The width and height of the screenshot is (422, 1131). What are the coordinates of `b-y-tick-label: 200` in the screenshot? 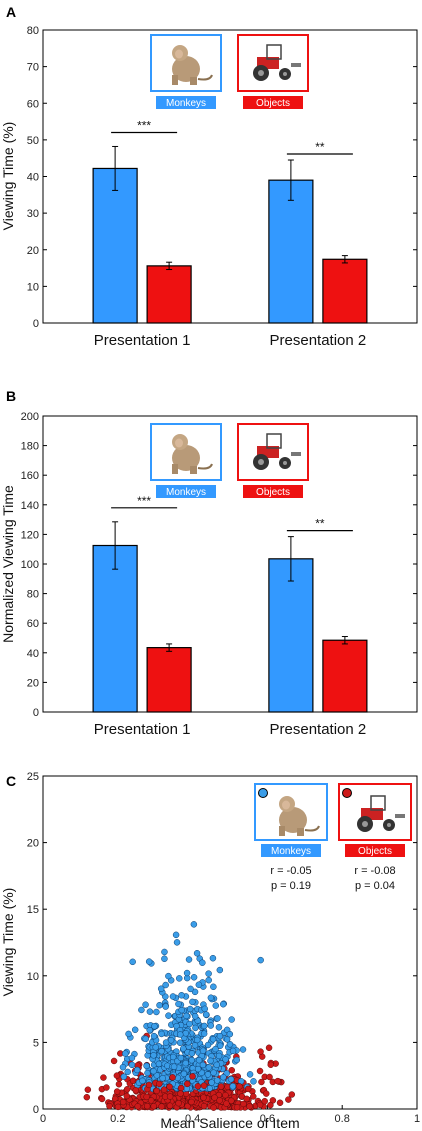 It's located at (30, 417).